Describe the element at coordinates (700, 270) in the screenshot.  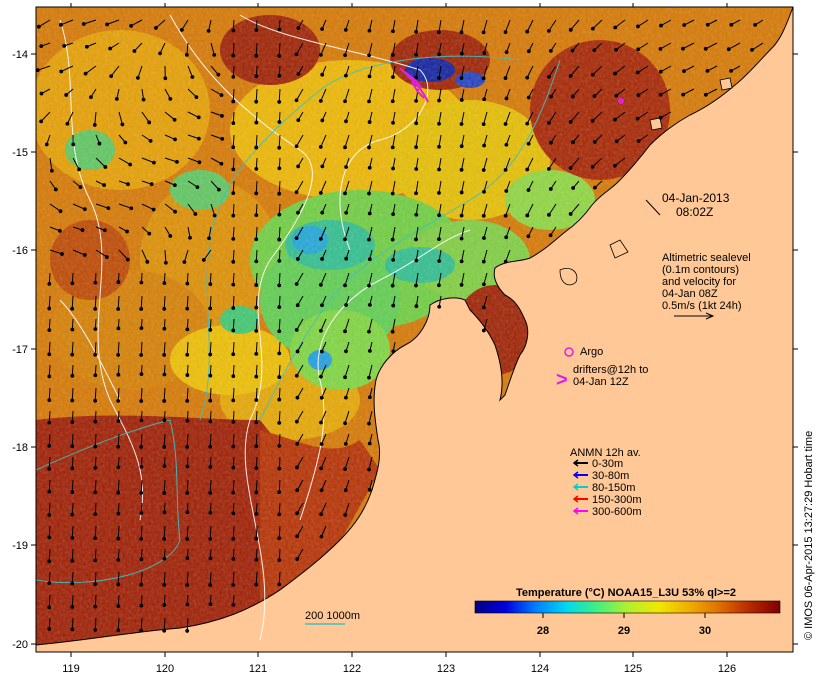
I see `altimetry-line: (0.1m contours)` at that location.